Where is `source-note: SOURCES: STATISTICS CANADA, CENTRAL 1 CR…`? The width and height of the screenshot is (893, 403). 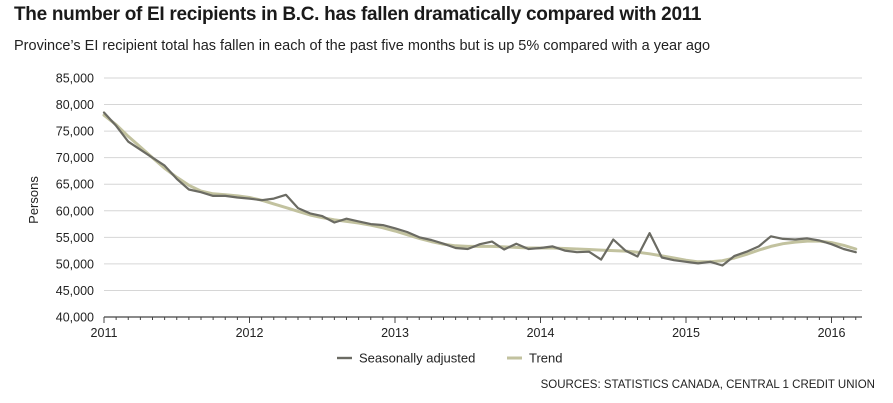 source-note: SOURCES: STATISTICS CANADA, CENTRAL 1 CR… is located at coordinates (707, 385).